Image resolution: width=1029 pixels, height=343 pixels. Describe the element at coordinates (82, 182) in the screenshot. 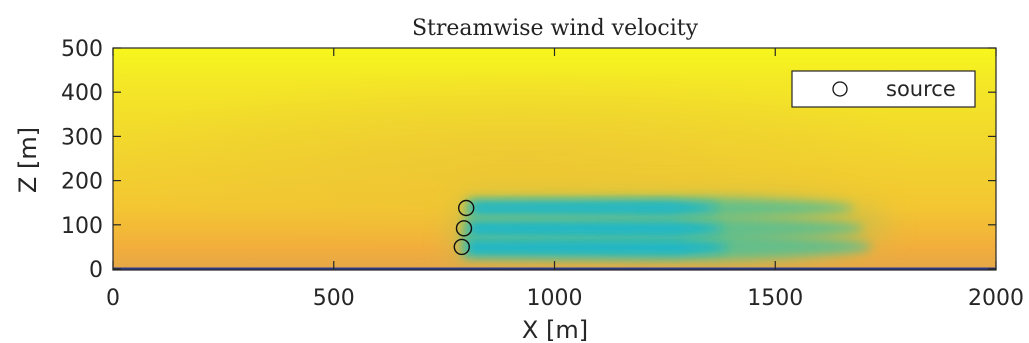

I see `y-tick-label: 200` at that location.